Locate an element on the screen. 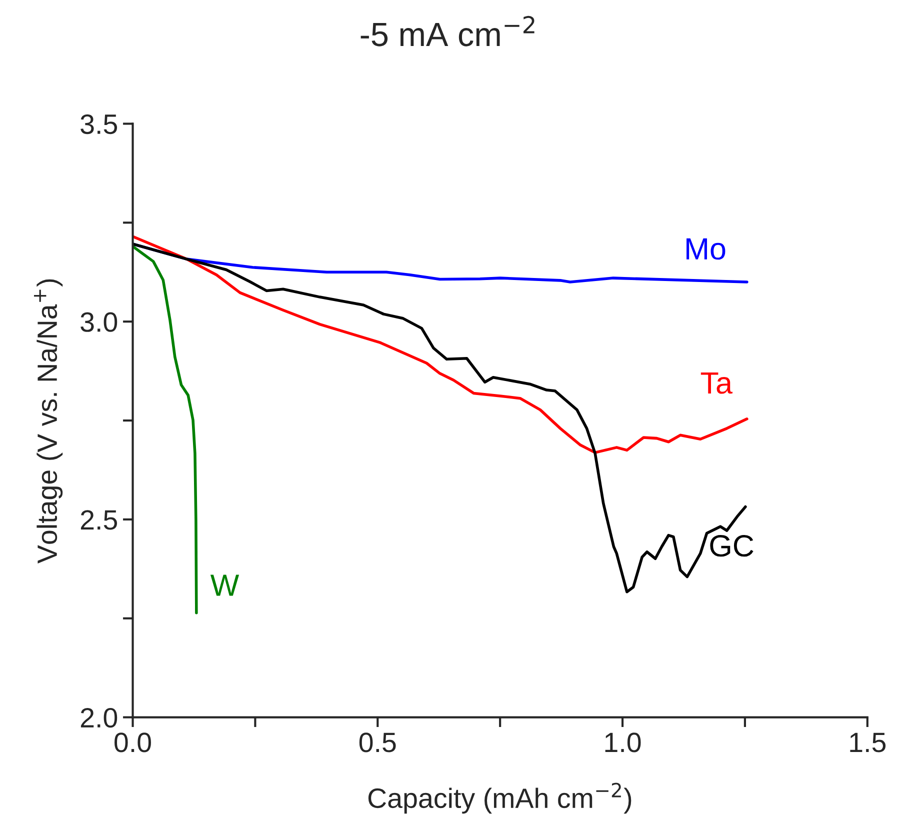 The image size is (897, 836). y-axis-title: Voltage (V vs. Na/Na$^{+}$) is located at coordinates (48, 421).